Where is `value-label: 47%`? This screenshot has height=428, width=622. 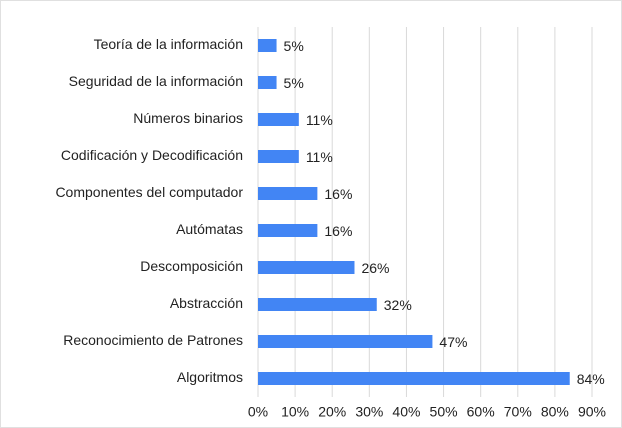 value-label: 47% is located at coordinates (453, 342).